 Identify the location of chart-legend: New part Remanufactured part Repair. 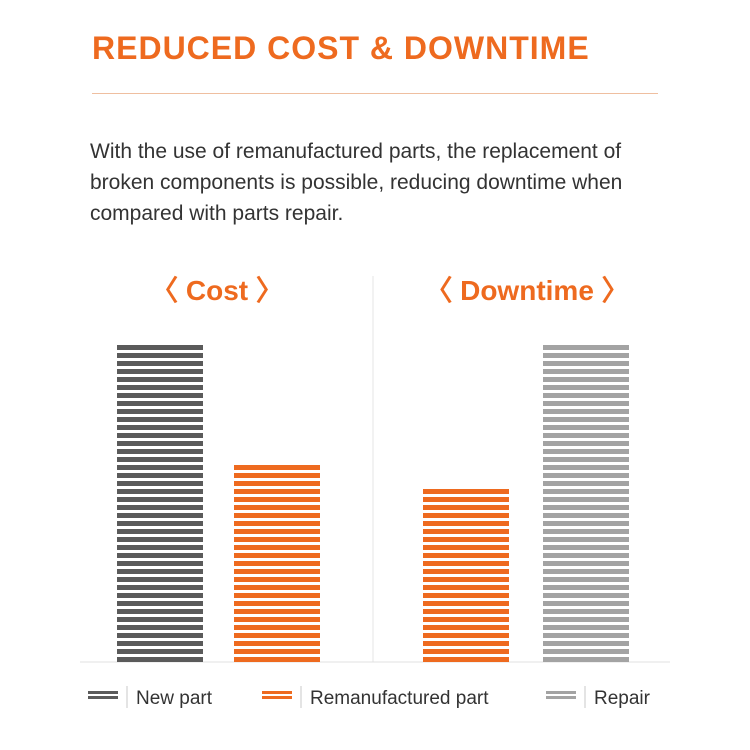
(369, 697).